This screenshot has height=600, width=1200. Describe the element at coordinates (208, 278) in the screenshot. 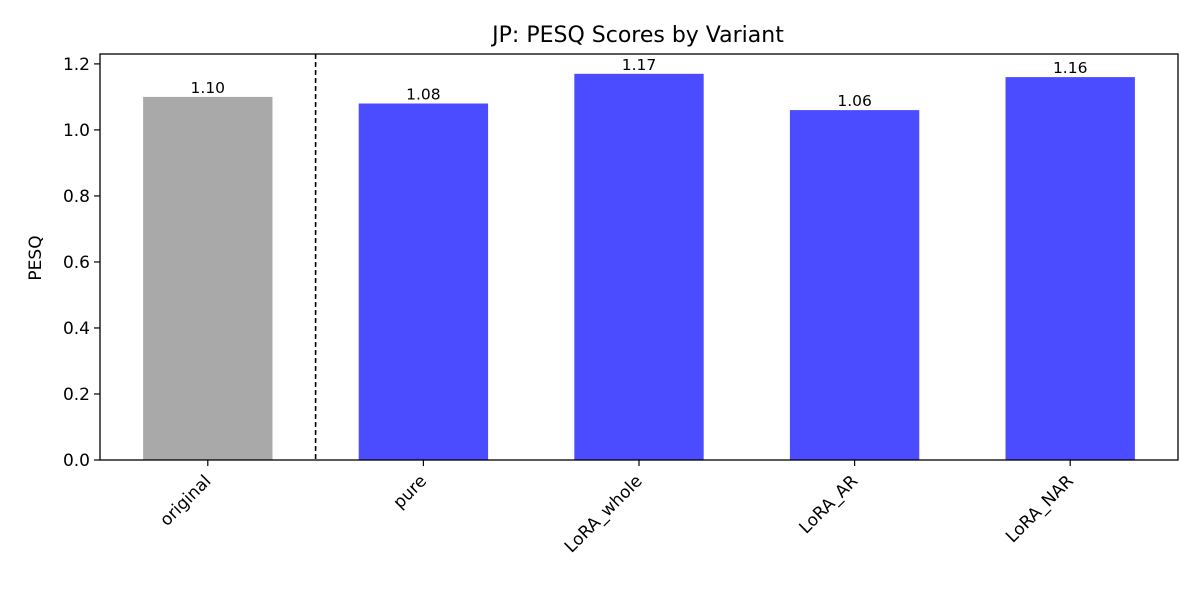

I see `bar-original` at that location.